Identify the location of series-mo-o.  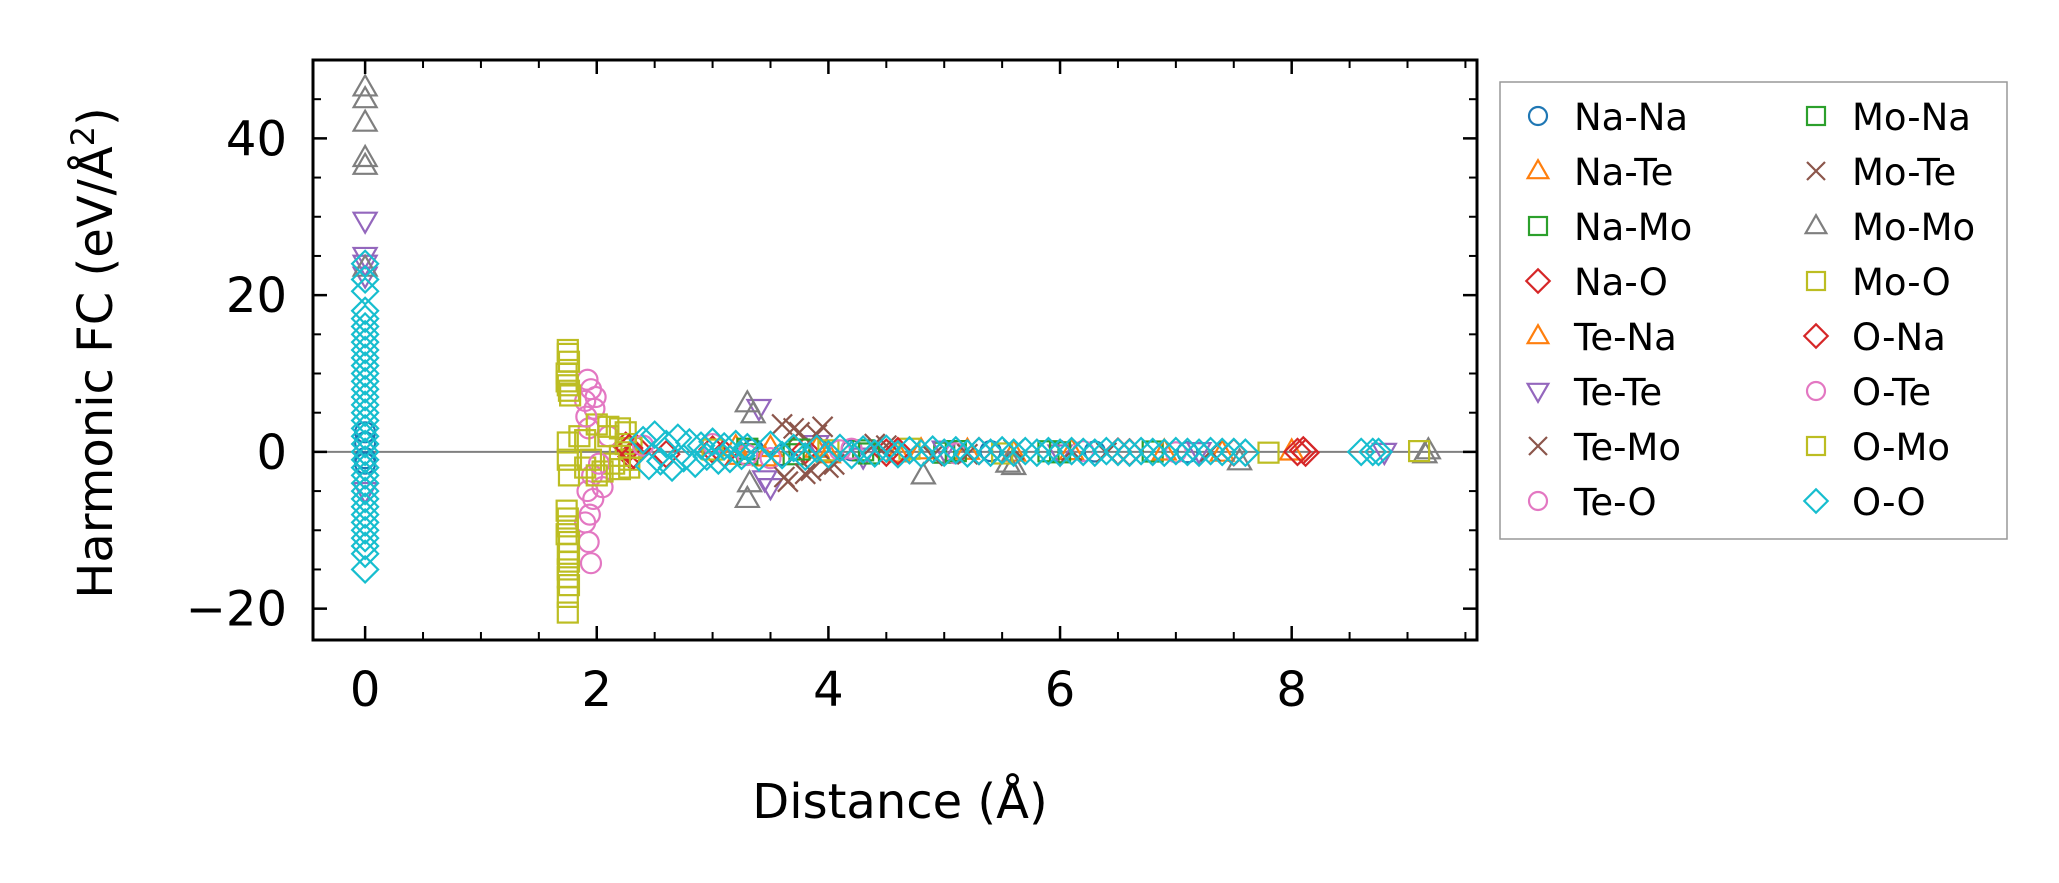
(993, 481).